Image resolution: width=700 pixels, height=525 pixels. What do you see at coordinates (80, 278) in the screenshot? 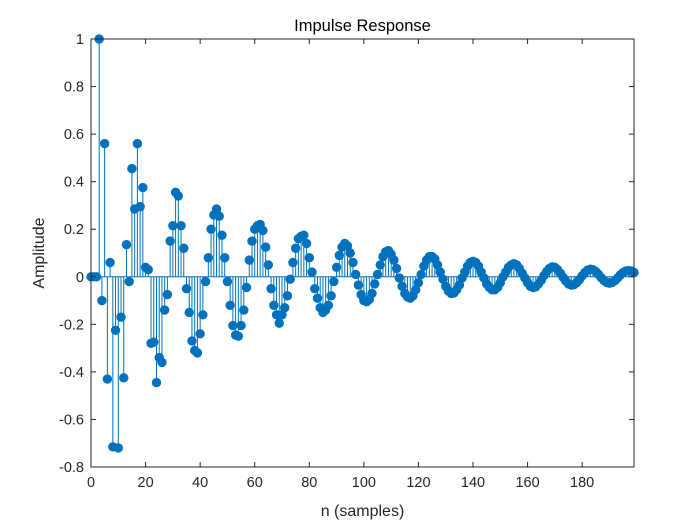
I see `y-tick-label: 0` at bounding box center [80, 278].